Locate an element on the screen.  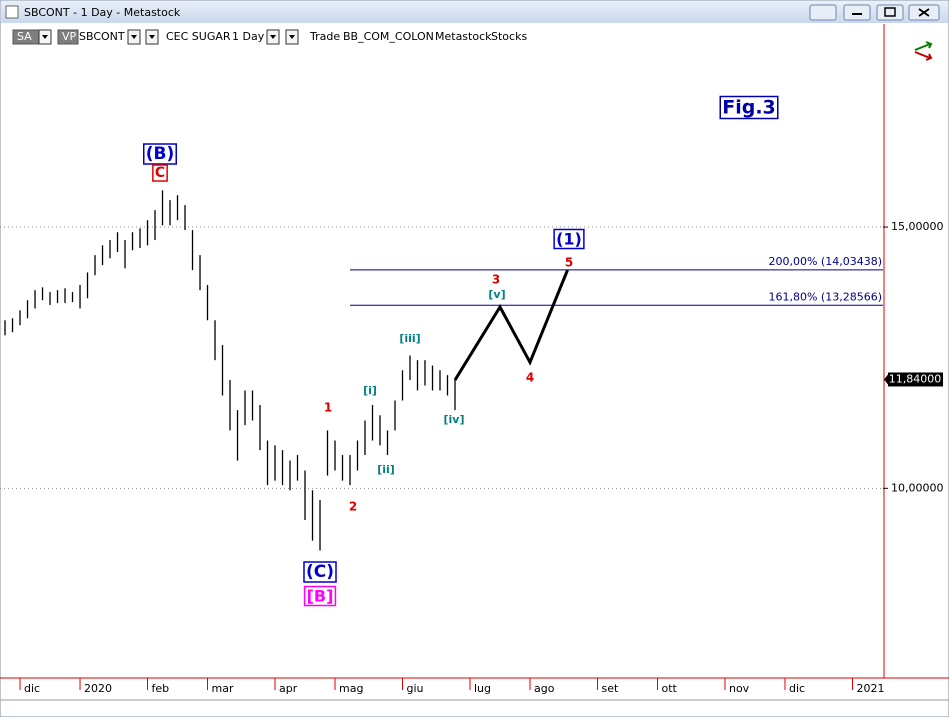
title-bar is located at coordinates (474, 12).